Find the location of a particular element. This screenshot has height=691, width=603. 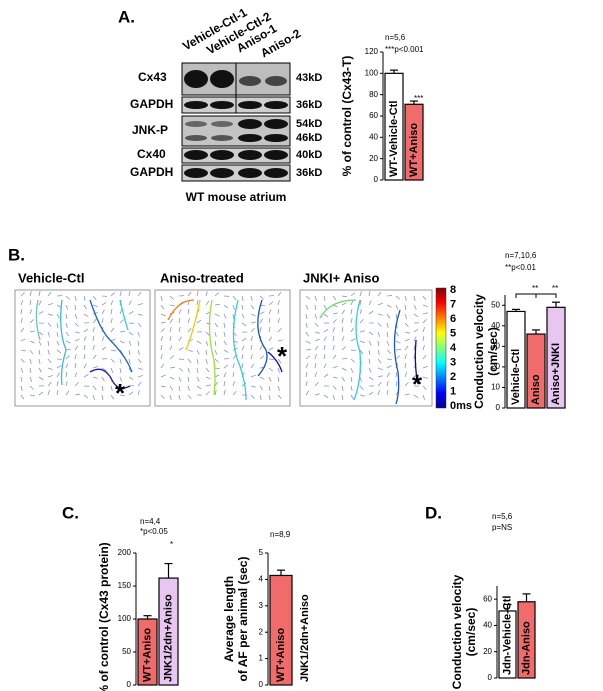

size-label: 43kD is located at coordinates (309, 78).